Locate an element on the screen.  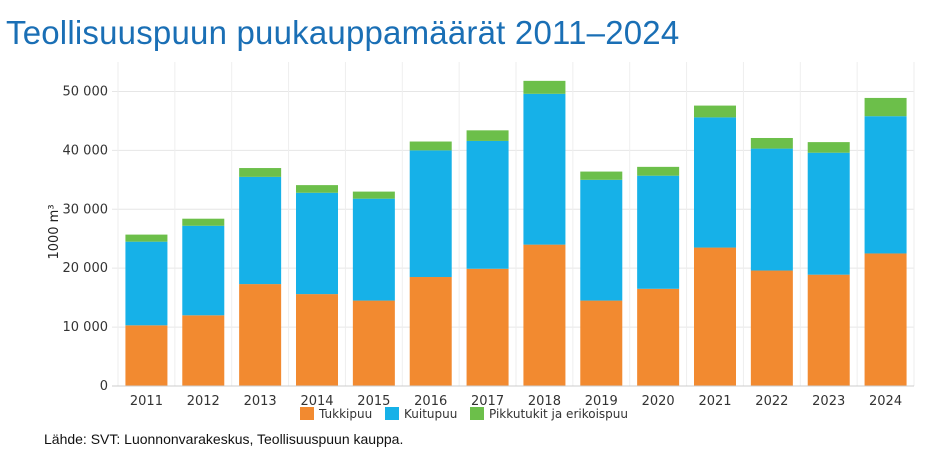
bar-tukkipuu-2017 is located at coordinates (487, 327).